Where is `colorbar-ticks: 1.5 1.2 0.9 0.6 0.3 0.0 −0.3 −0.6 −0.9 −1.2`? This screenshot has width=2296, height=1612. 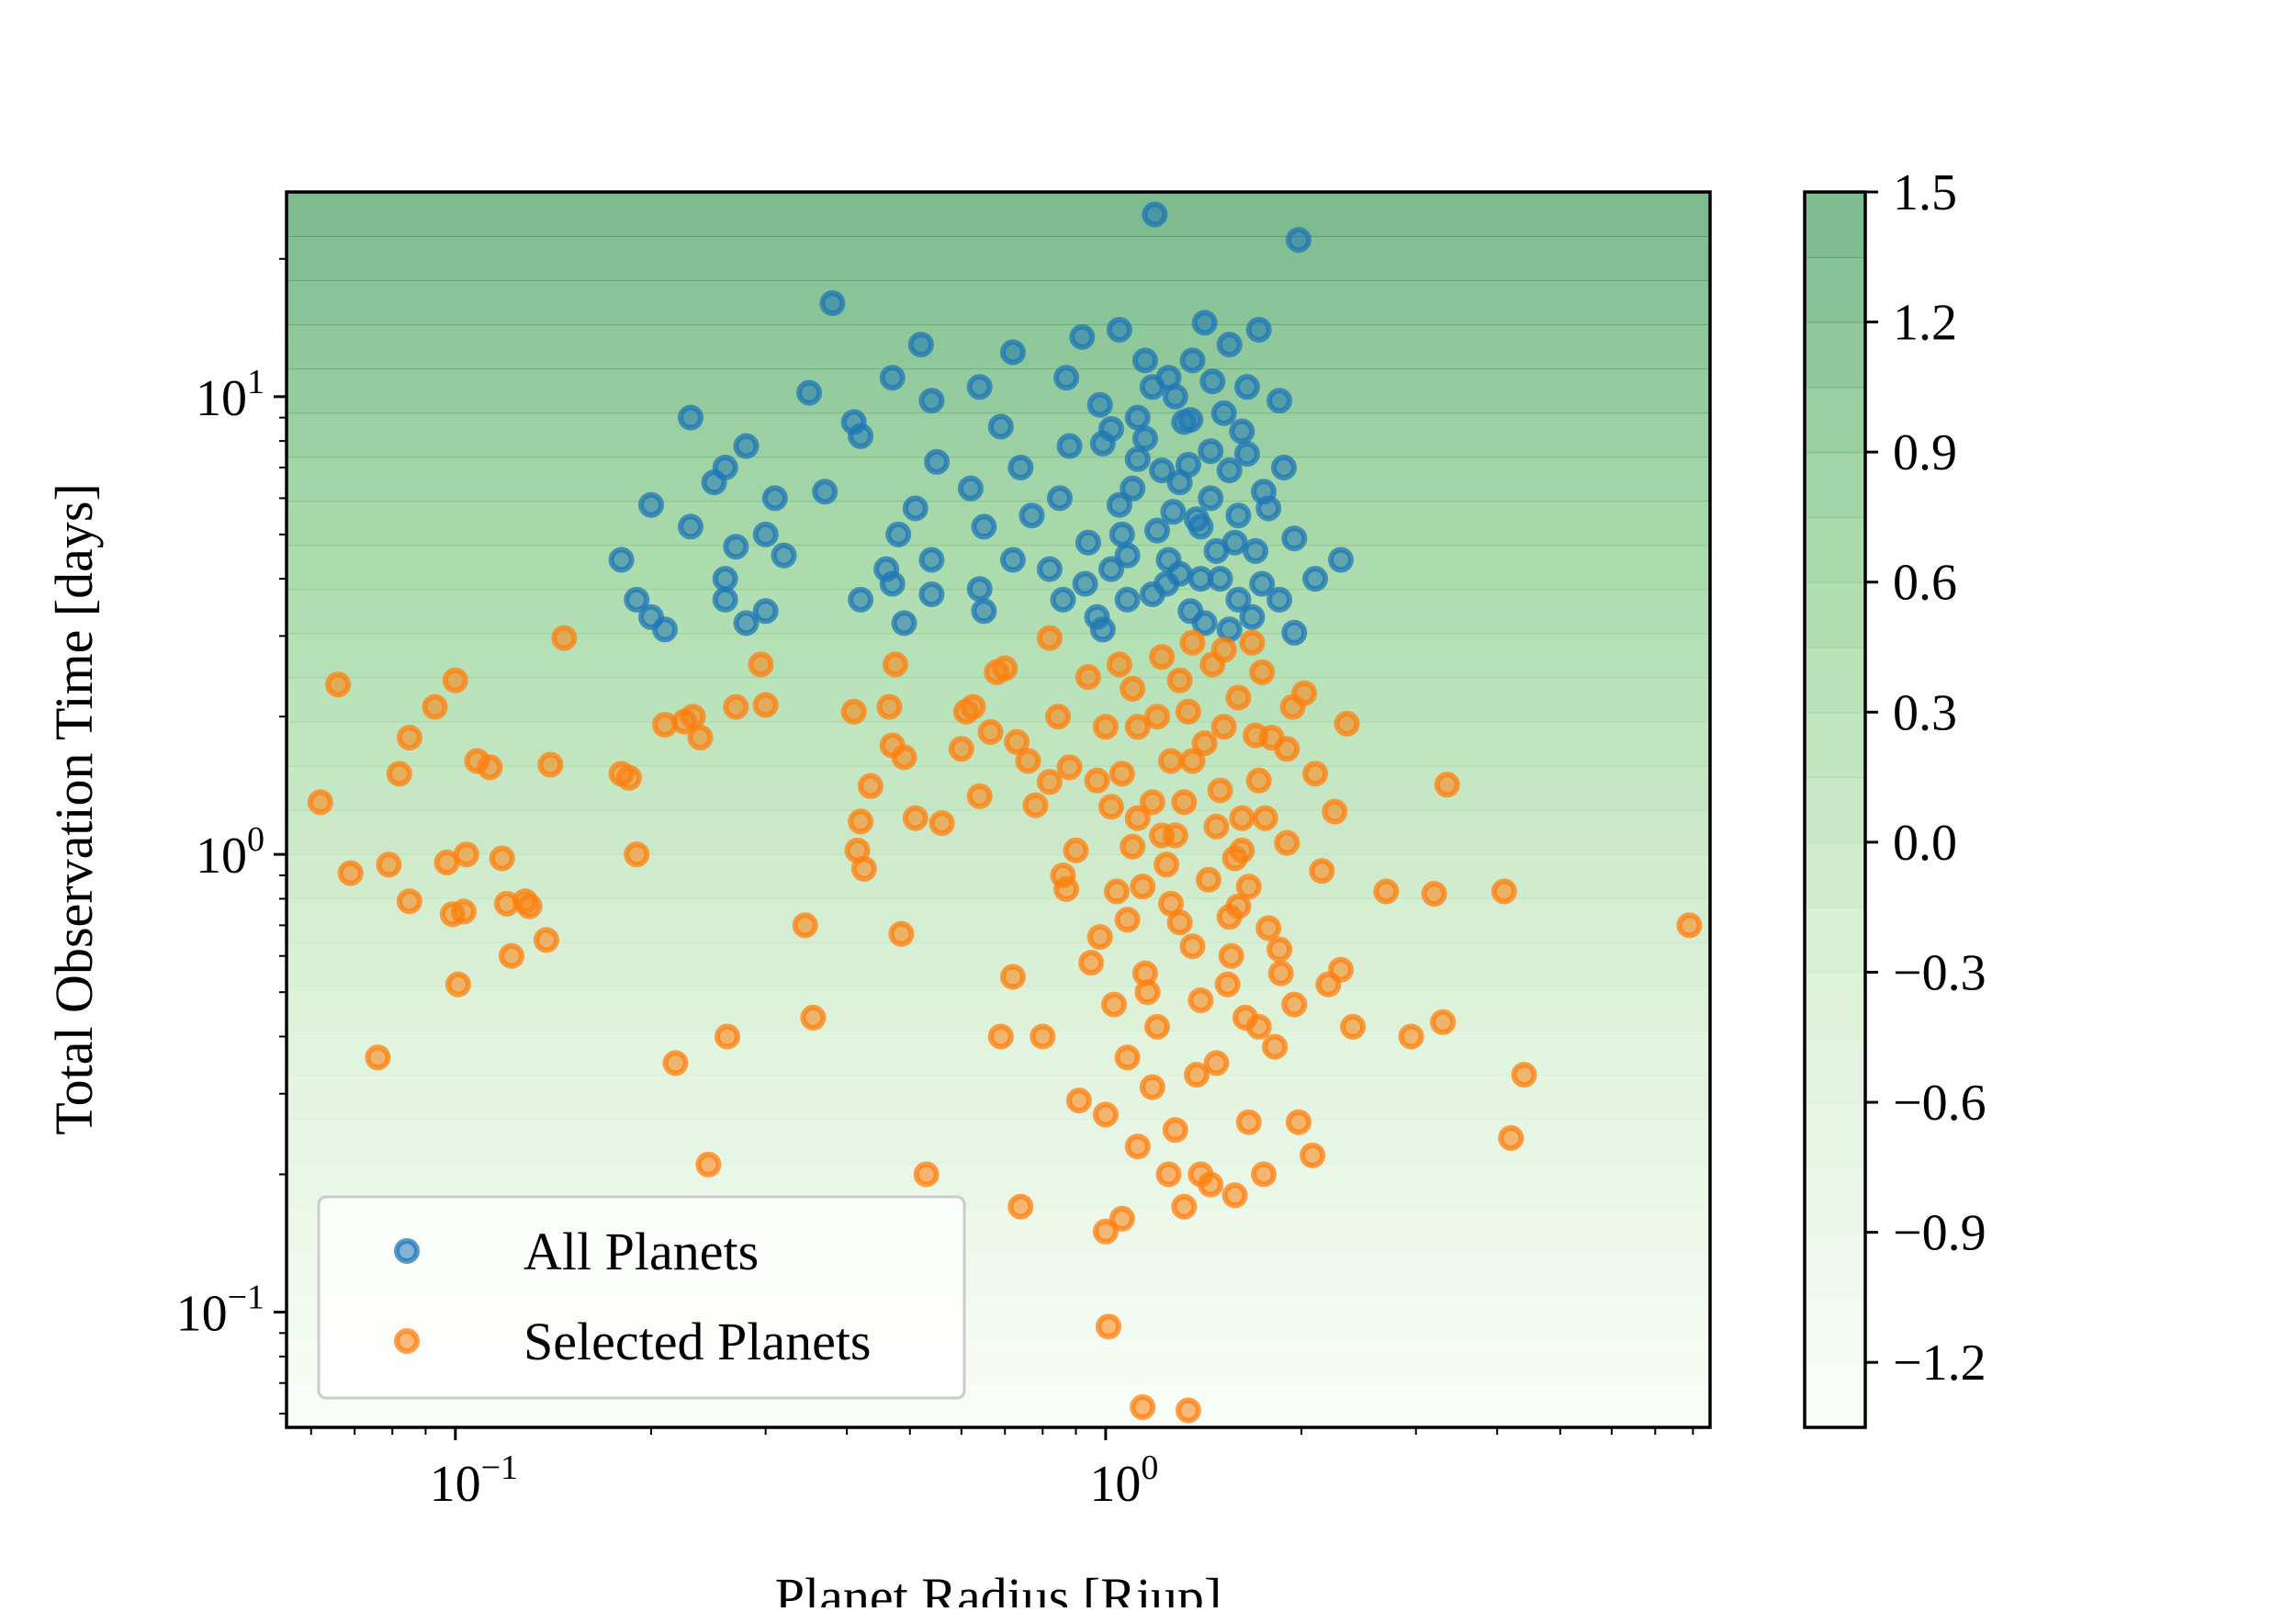
colorbar-ticks: 1.5 1.2 0.9 0.6 0.3 0.0 −0.3 −0.6 −0.9 −1.2 is located at coordinates (1926, 778).